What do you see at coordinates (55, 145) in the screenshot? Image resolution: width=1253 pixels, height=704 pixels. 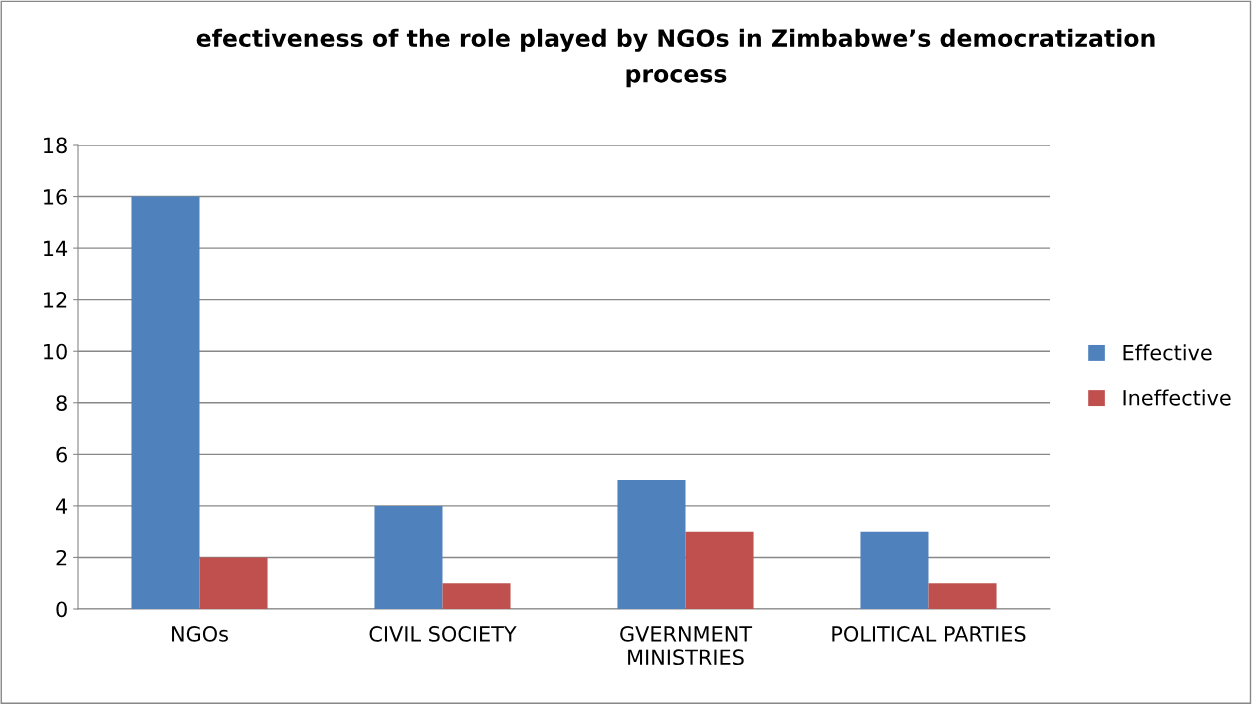 I see `y-tick-label: 18` at bounding box center [55, 145].